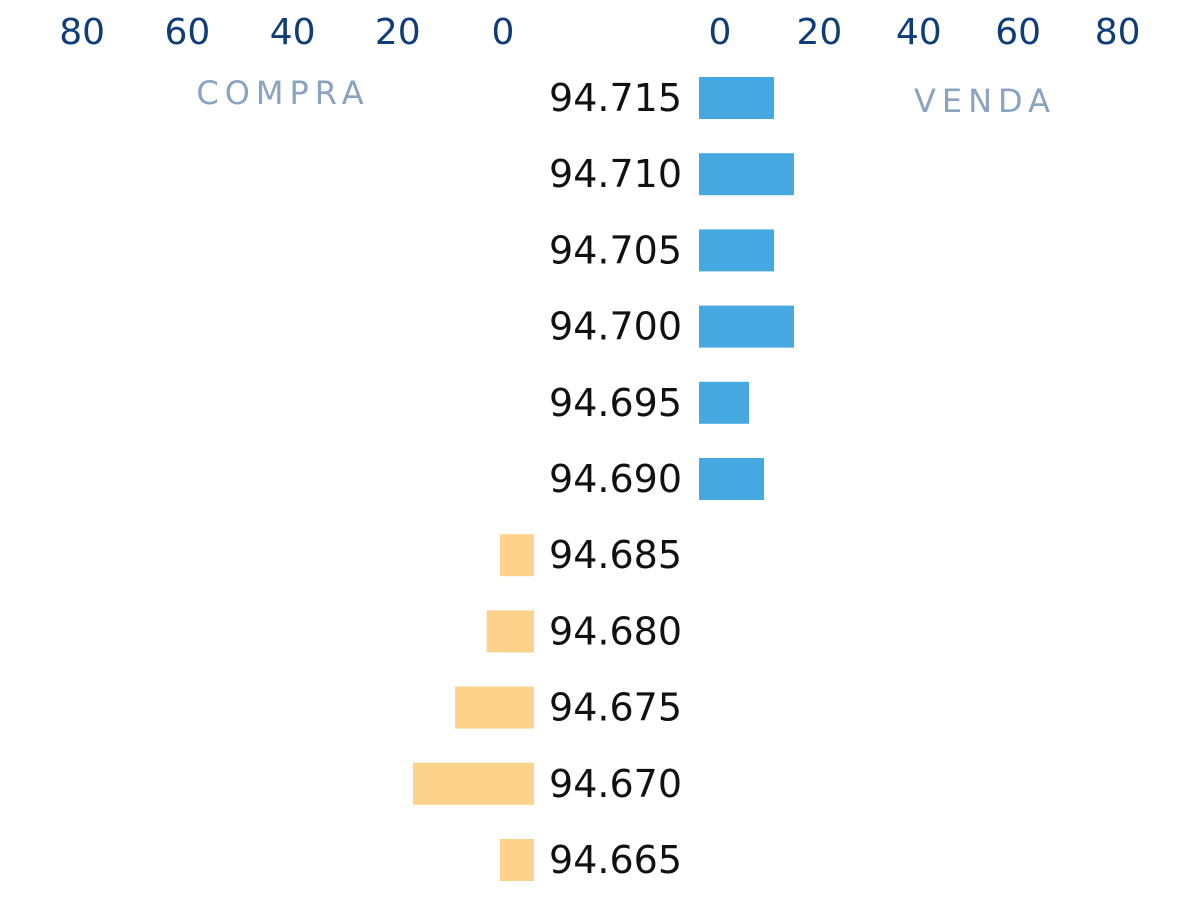 This screenshot has width=1200, height=900. Describe the element at coordinates (615, 327) in the screenshot. I see `price-label: 94.700` at that location.